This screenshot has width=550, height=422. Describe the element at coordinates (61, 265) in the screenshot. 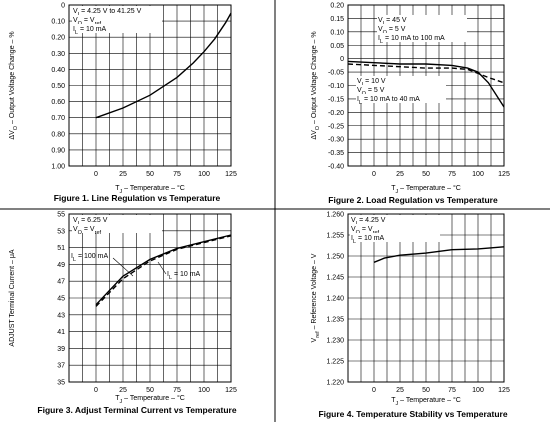

I see `y-tick-label: 49` at that location.